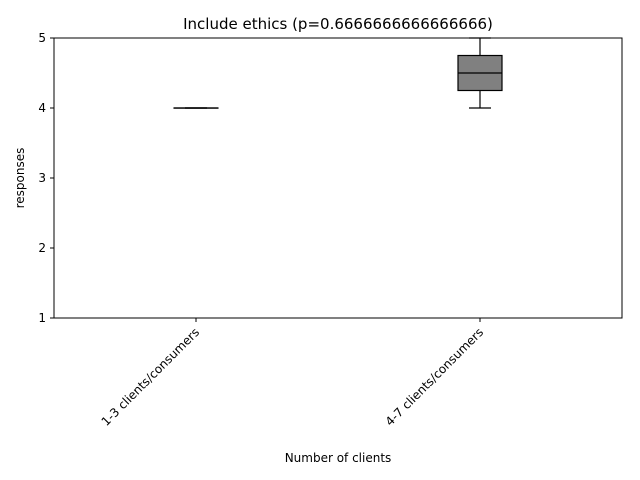 The height and width of the screenshot is (480, 640). I want to click on y-tick-label: 3, so click(42, 178).